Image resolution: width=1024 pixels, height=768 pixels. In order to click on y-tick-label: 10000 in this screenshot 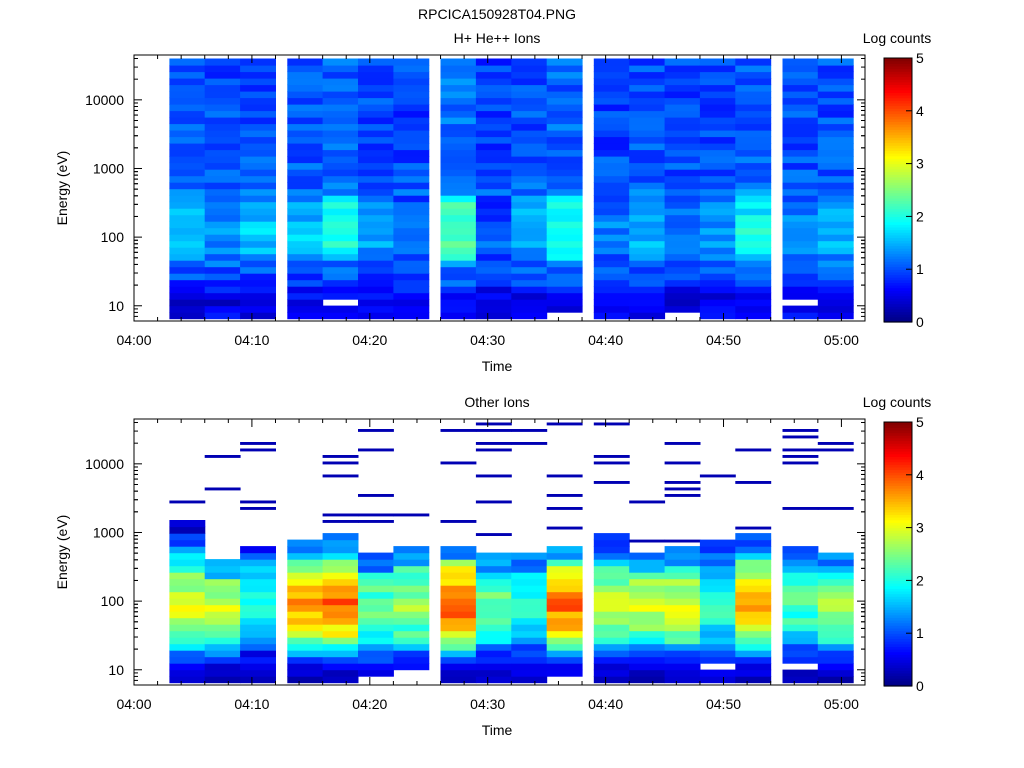, I will do `click(104, 100)`.